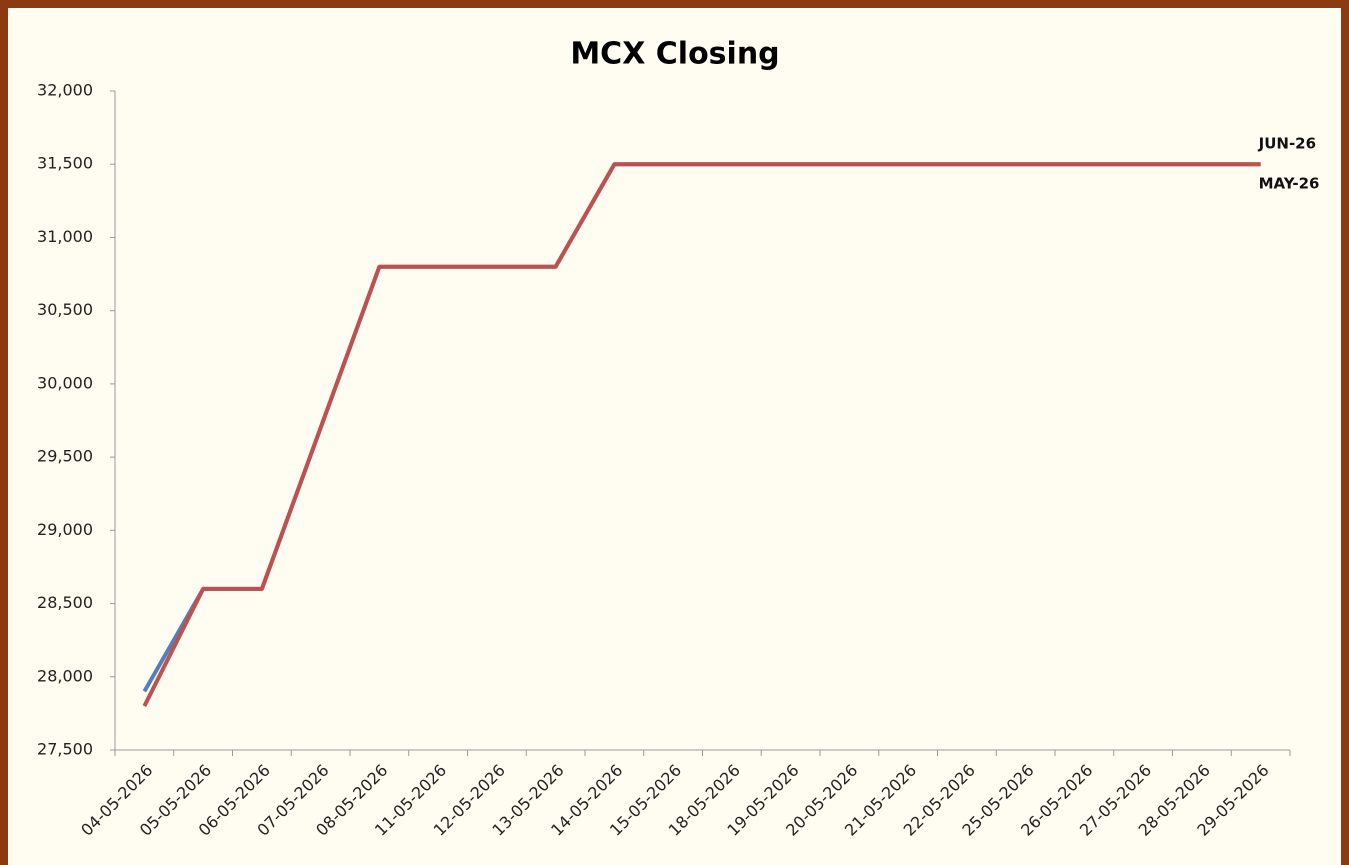 This screenshot has height=865, width=1349. Describe the element at coordinates (674, 54) in the screenshot. I see `chart-title: MCX Closing` at that location.